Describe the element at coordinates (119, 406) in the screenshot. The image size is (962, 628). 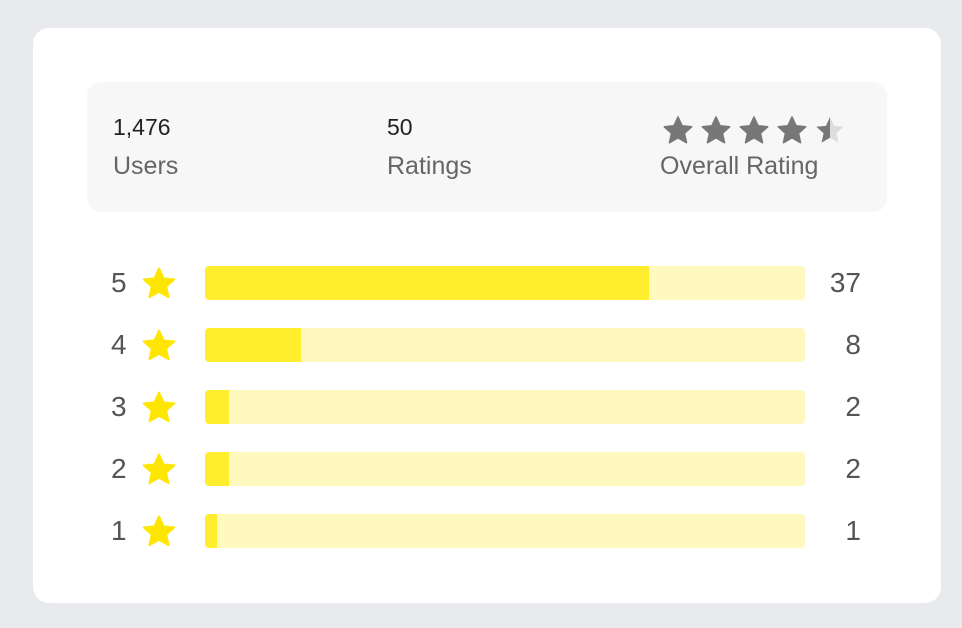
I see `rating-row-stars-label: 3` at that location.